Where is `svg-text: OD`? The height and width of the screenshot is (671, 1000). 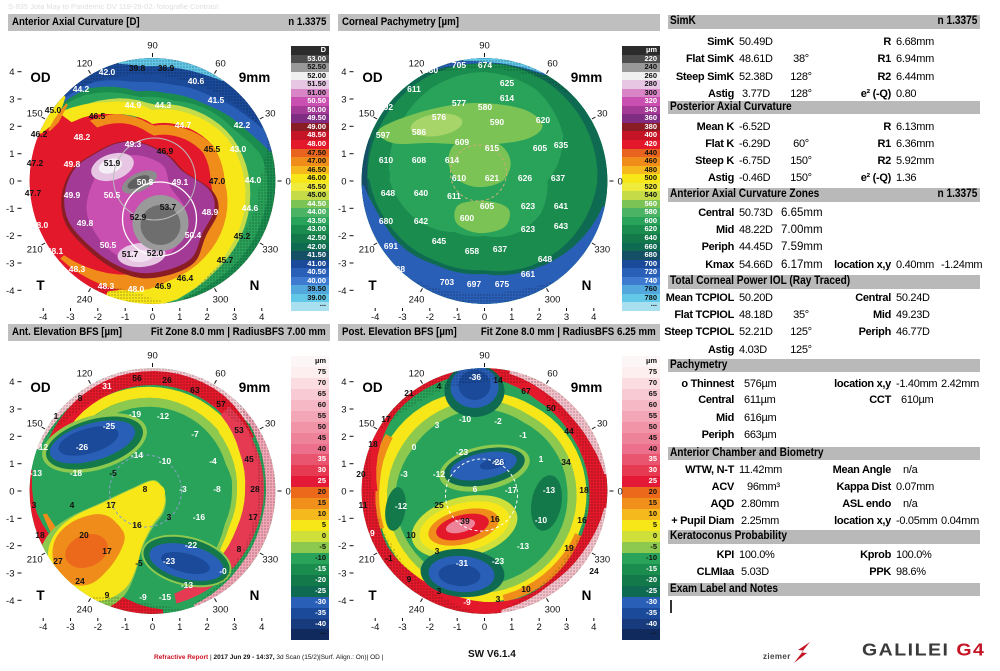
svg-text: OD is located at coordinates (372, 387).